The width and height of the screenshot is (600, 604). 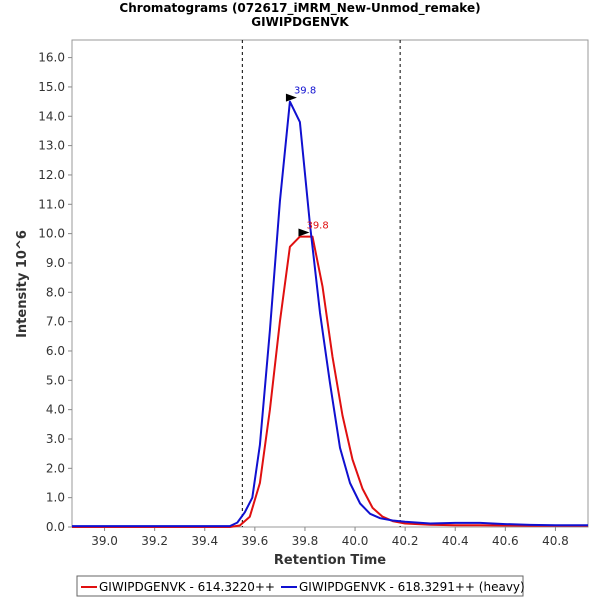 What do you see at coordinates (330, 560) in the screenshot?
I see `x-axis-label: Retention Time` at bounding box center [330, 560].